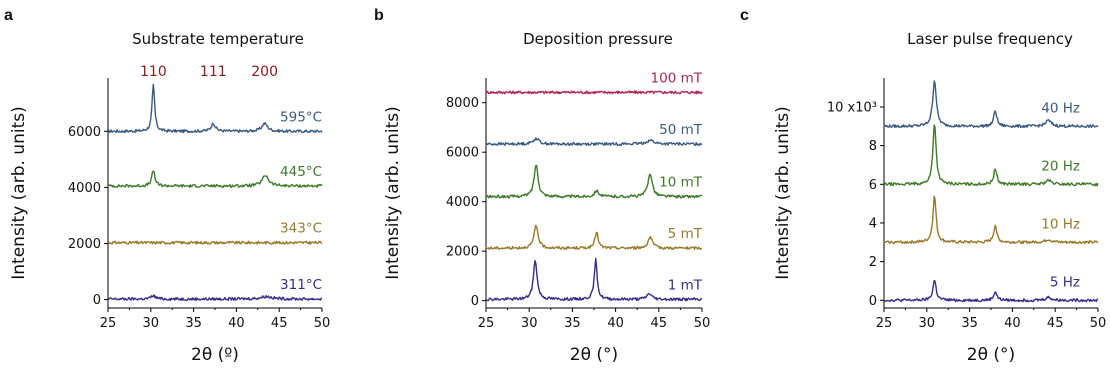 The height and width of the screenshot is (373, 1110). Describe the element at coordinates (214, 298) in the screenshot. I see `trace-311-c` at that location.